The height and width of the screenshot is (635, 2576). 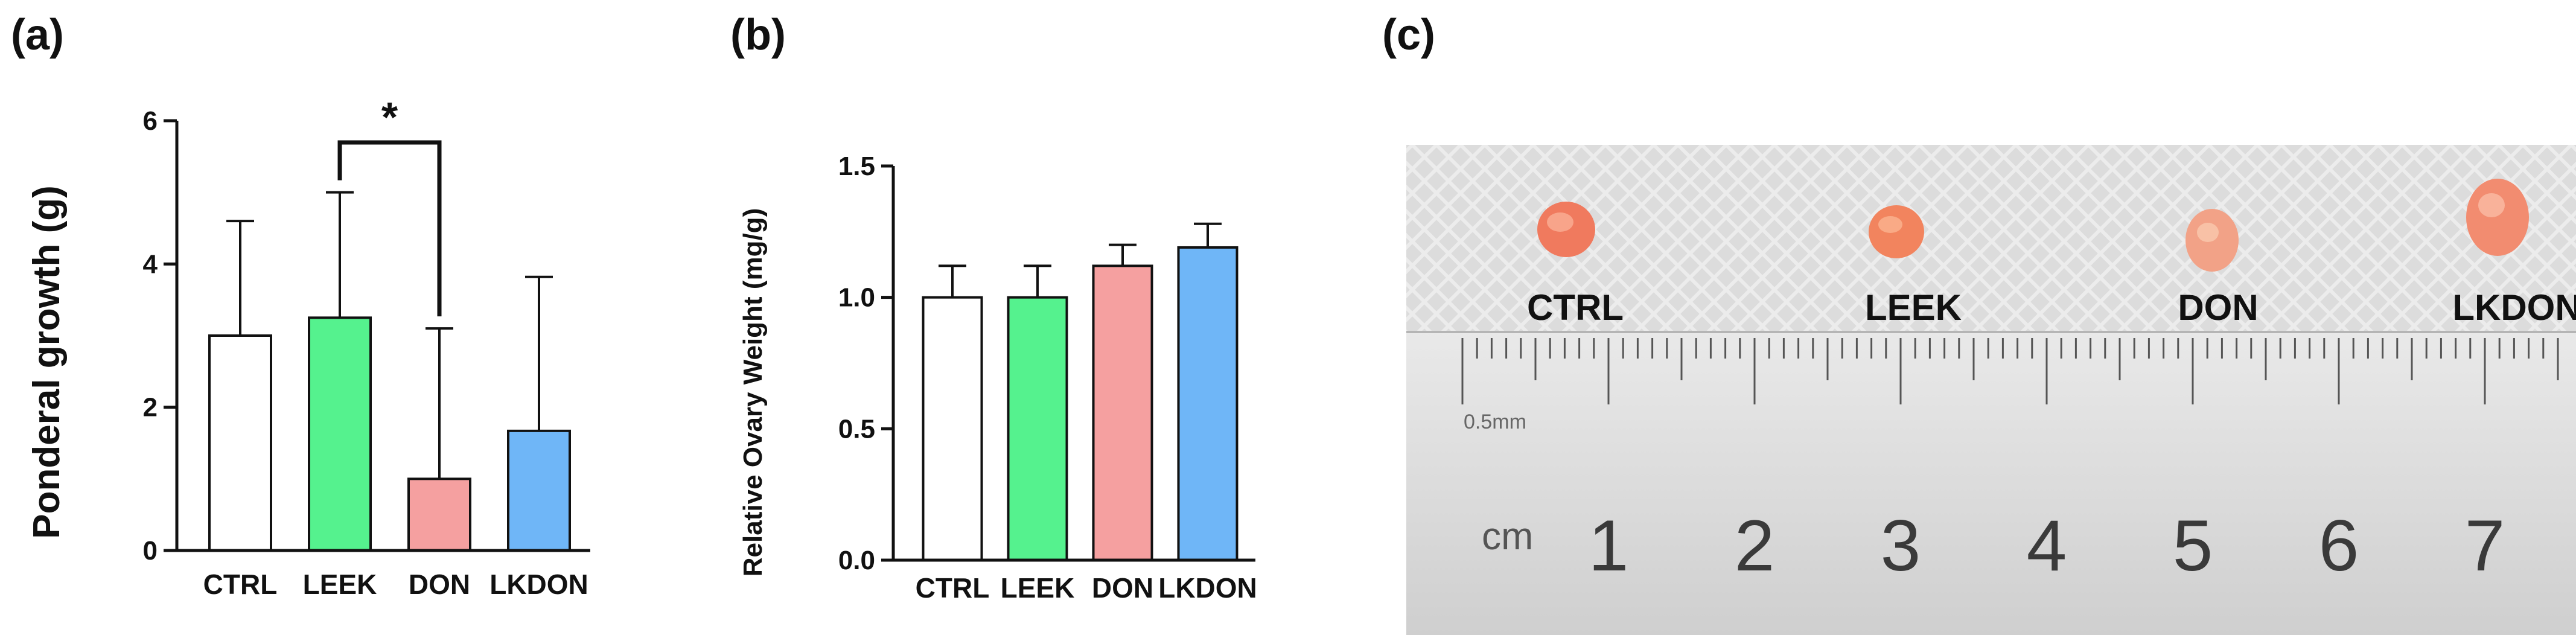 What do you see at coordinates (389, 229) in the screenshot?
I see `significance-bracket` at bounding box center [389, 229].